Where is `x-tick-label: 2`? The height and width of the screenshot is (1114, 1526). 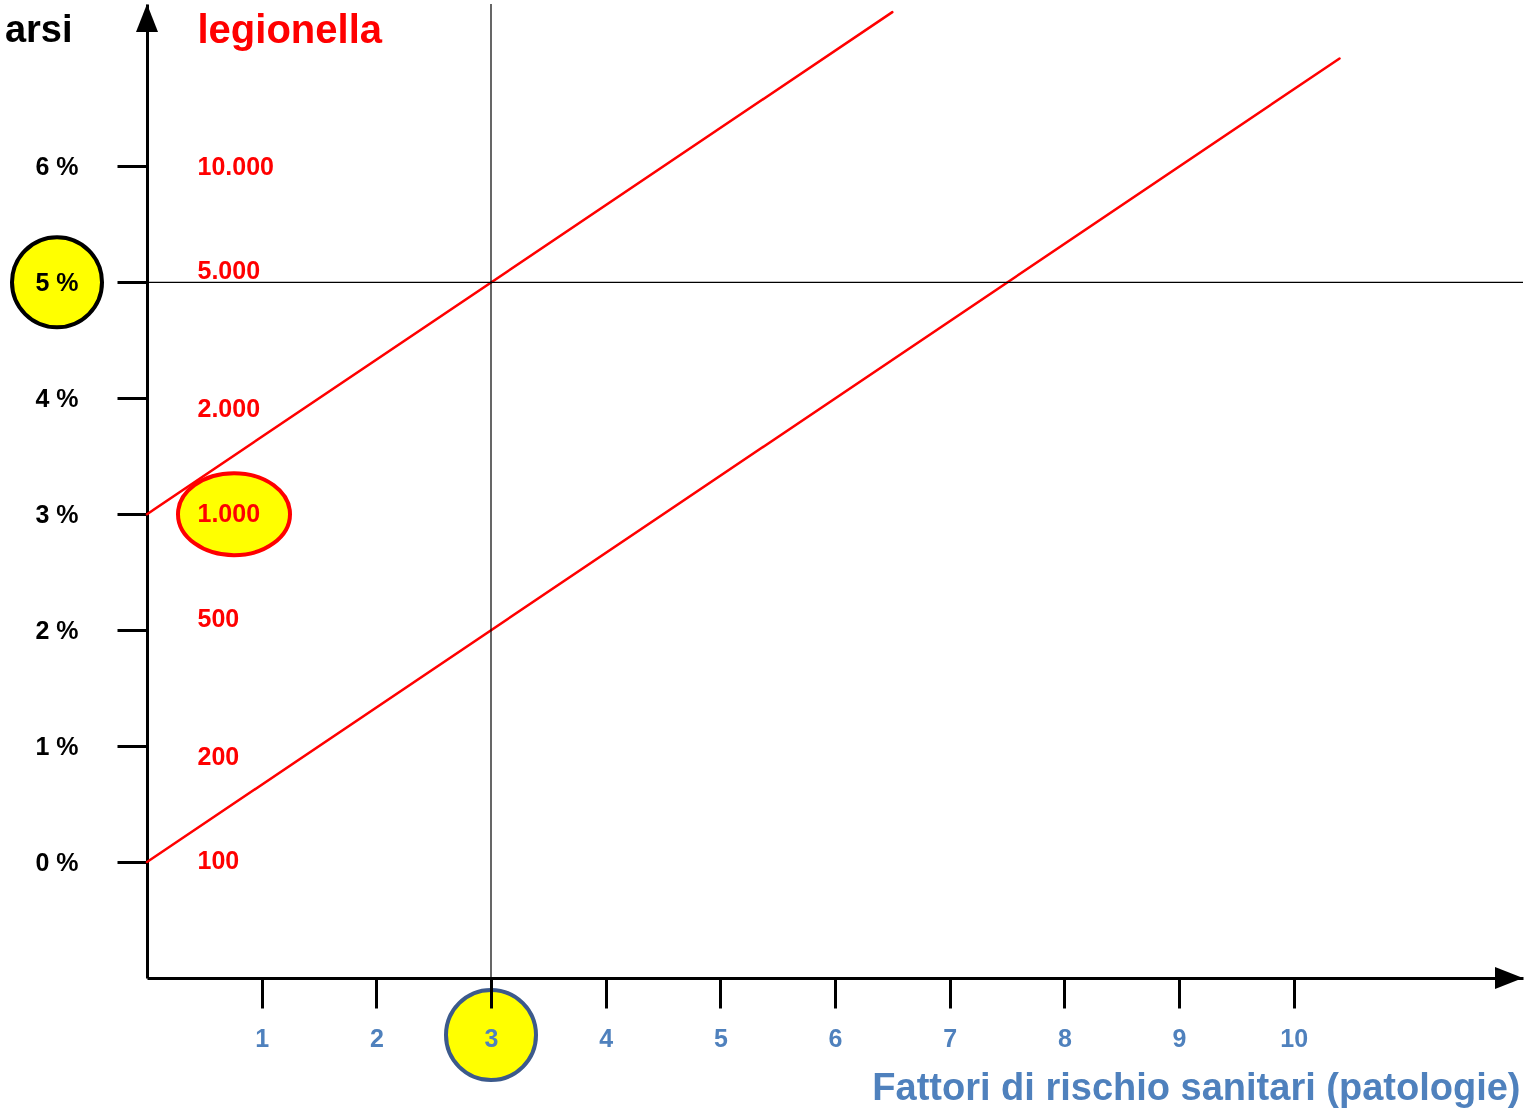
x-tick-label: 2 is located at coordinates (376, 1037).